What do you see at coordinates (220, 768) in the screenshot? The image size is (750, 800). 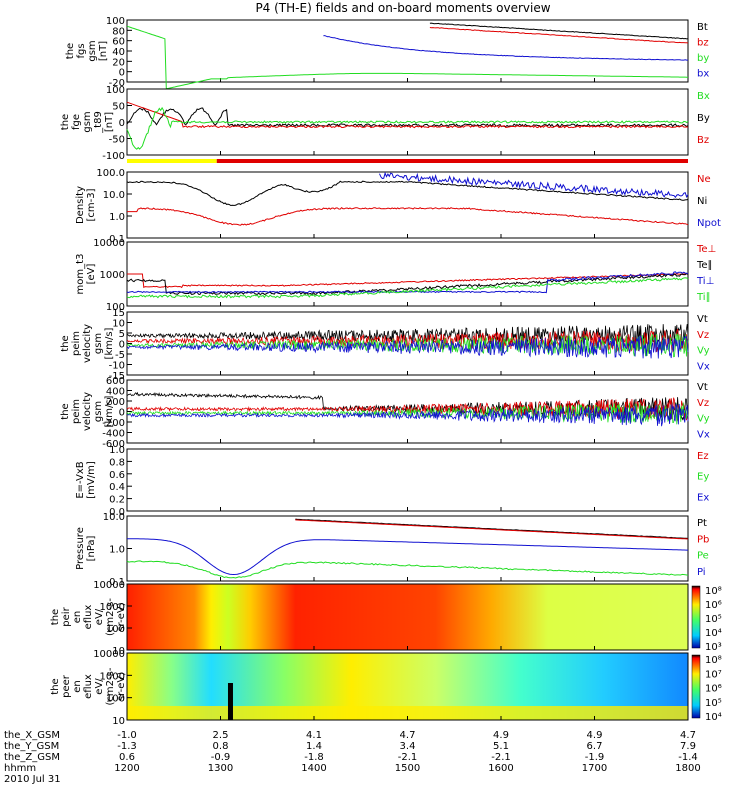 I see `x-tick-label: 1300` at bounding box center [220, 768].